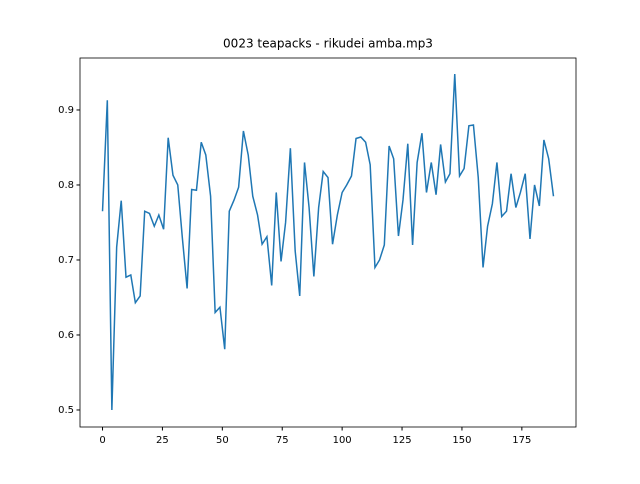  I want to click on chart-title: 0023 teapacks - rikudei amba.mp3, so click(328, 44).